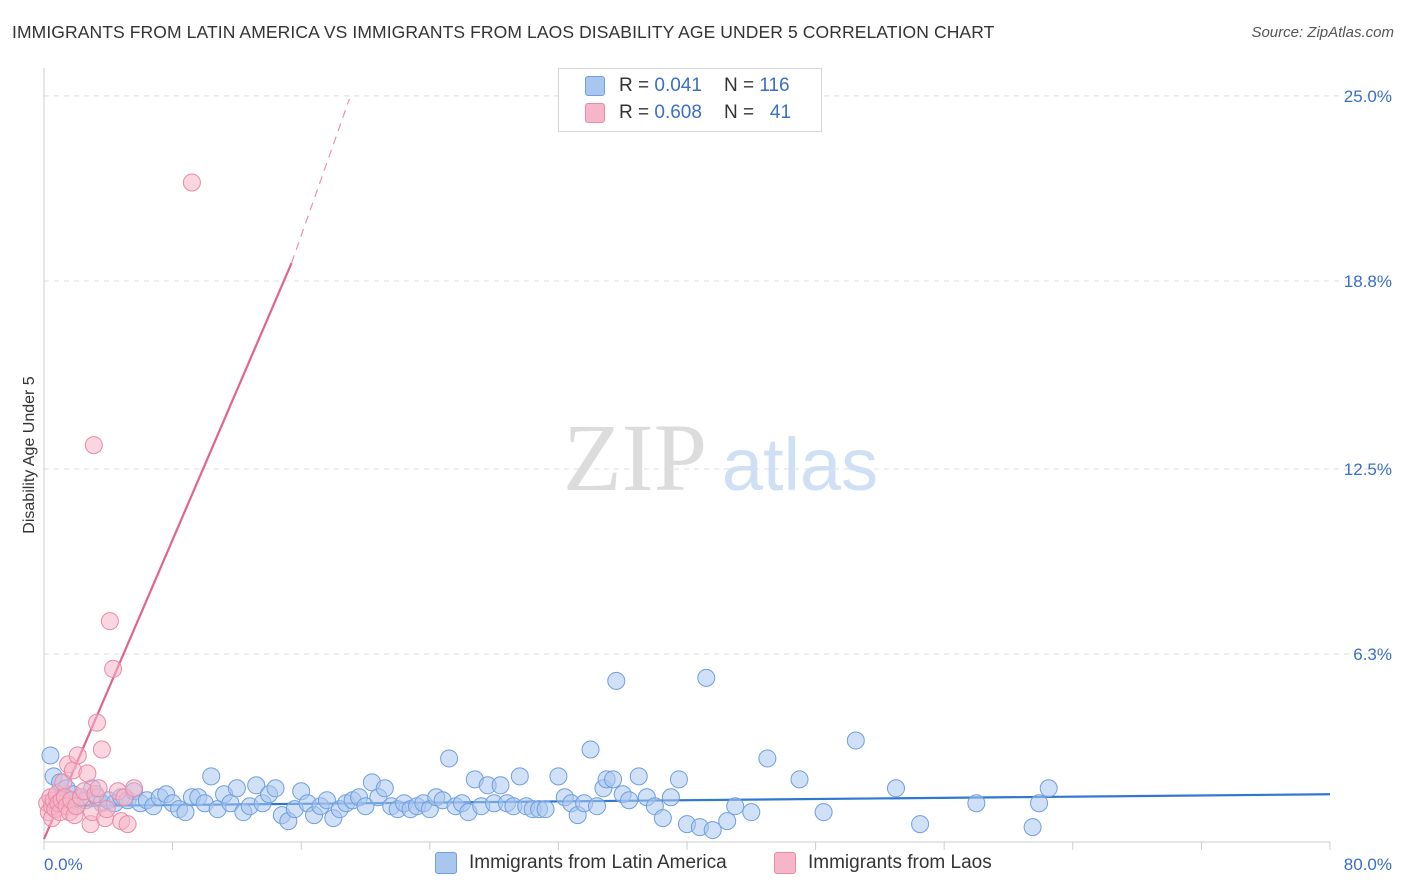  Describe the element at coordinates (800, 464) in the screenshot. I see `watermark-atlas: atlas` at that location.